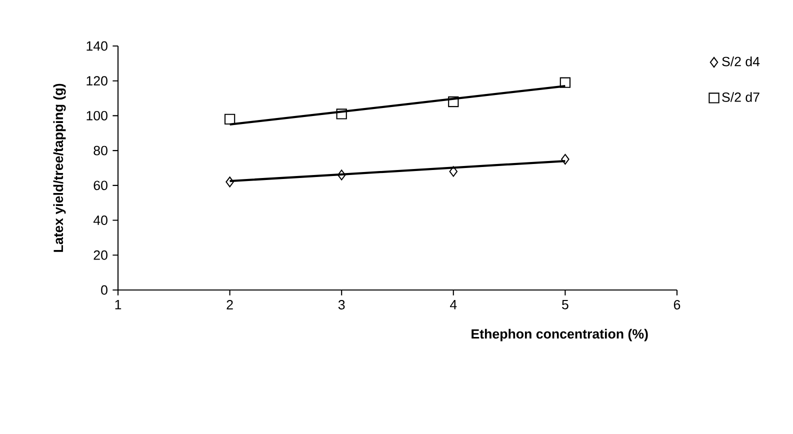 This screenshot has width=793, height=434. Describe the element at coordinates (229, 305) in the screenshot. I see `x-tick-label: 2` at that location.